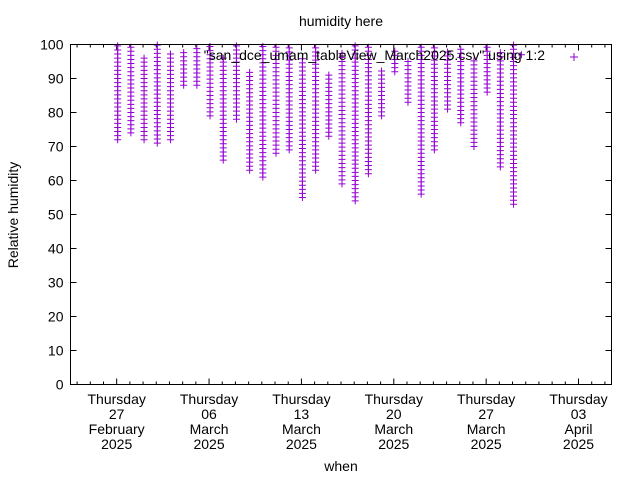 The height and width of the screenshot is (480, 640). I want to click on x-tick-label: Thursday 03 April 2025, so click(578, 421).